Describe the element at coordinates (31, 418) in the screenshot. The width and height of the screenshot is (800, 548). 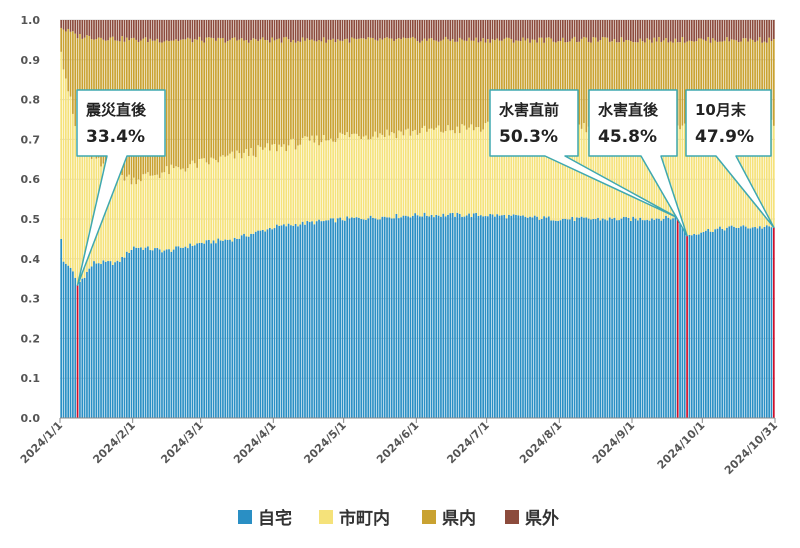
I see `y-tick-label: 0.0` at that location.